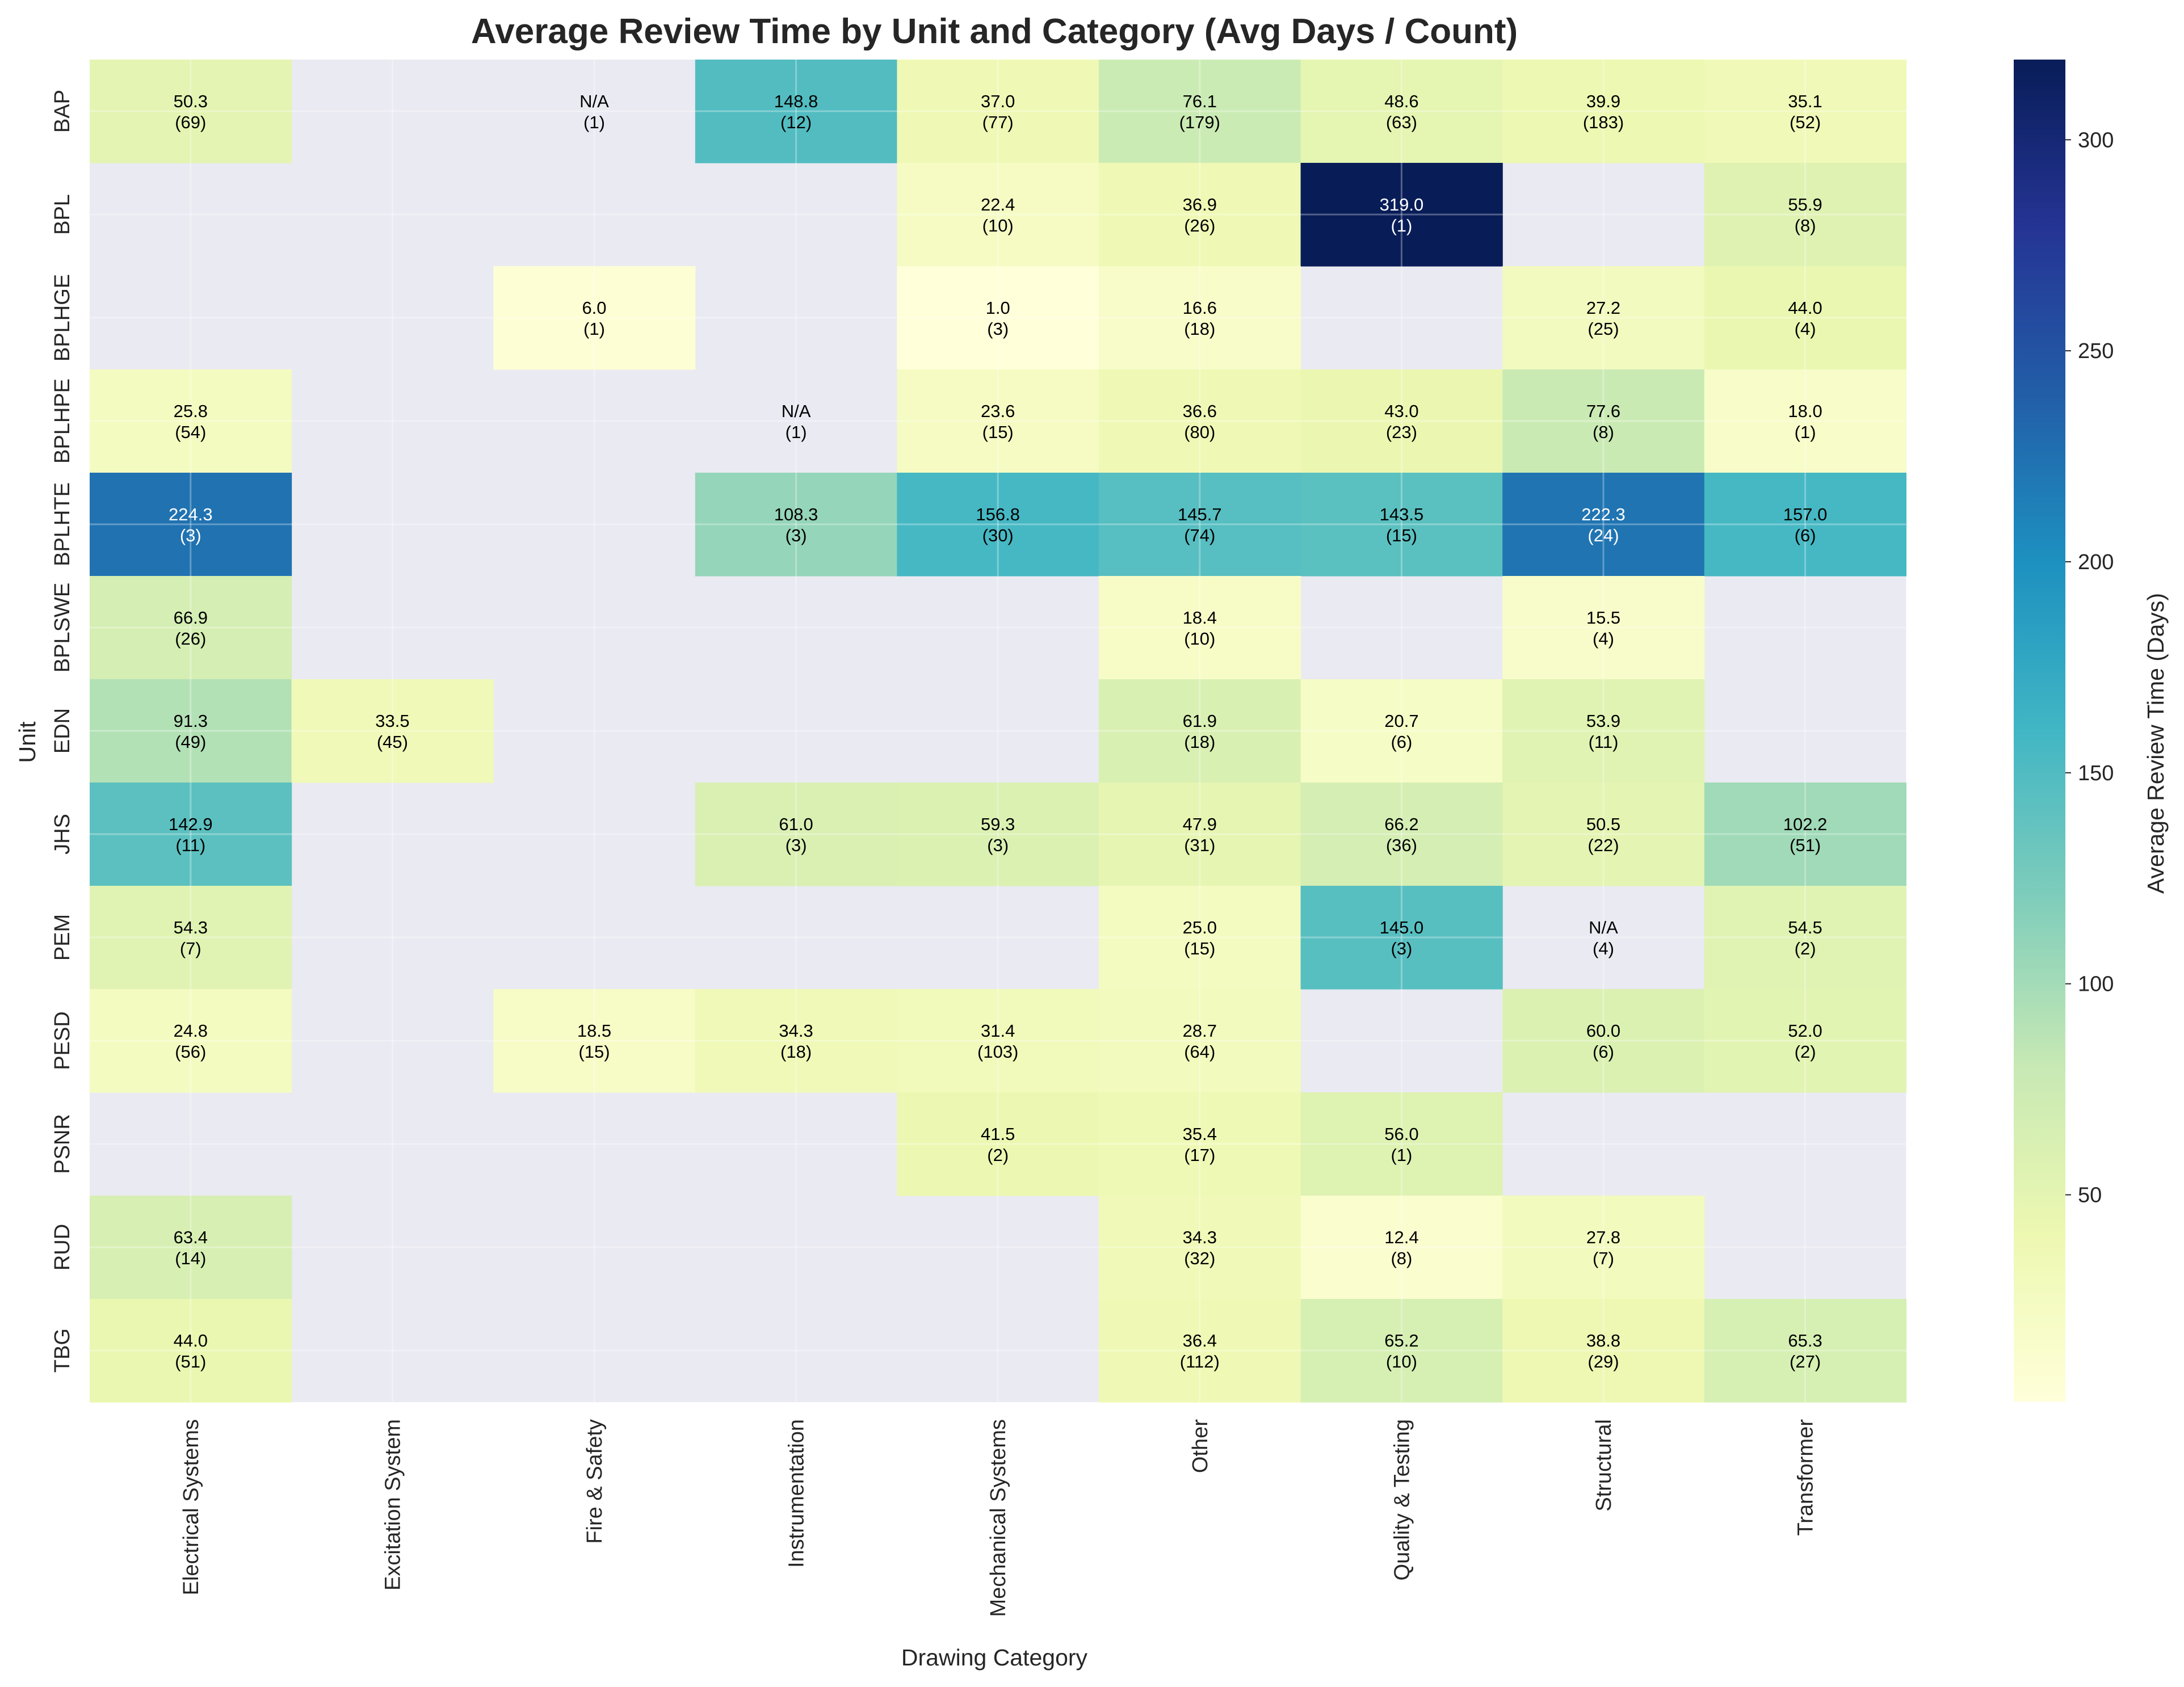 This screenshot has width=2184, height=1687. Describe the element at coordinates (1200, 824) in the screenshot. I see `cell-value-label: 47.9` at that location.